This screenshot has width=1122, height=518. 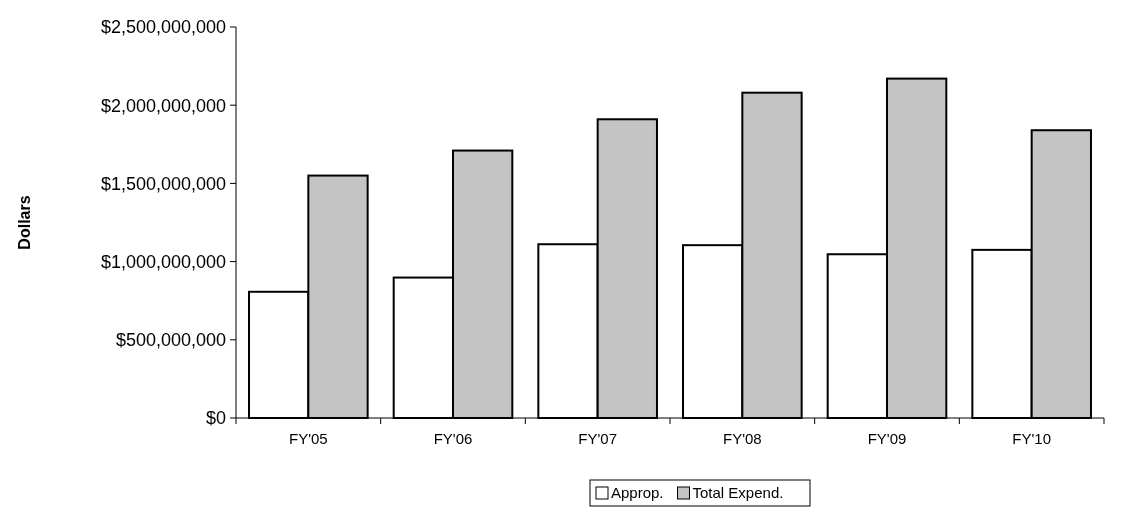 What do you see at coordinates (163, 27) in the screenshot?
I see `y-tick-label: $2,500,000,000` at bounding box center [163, 27].